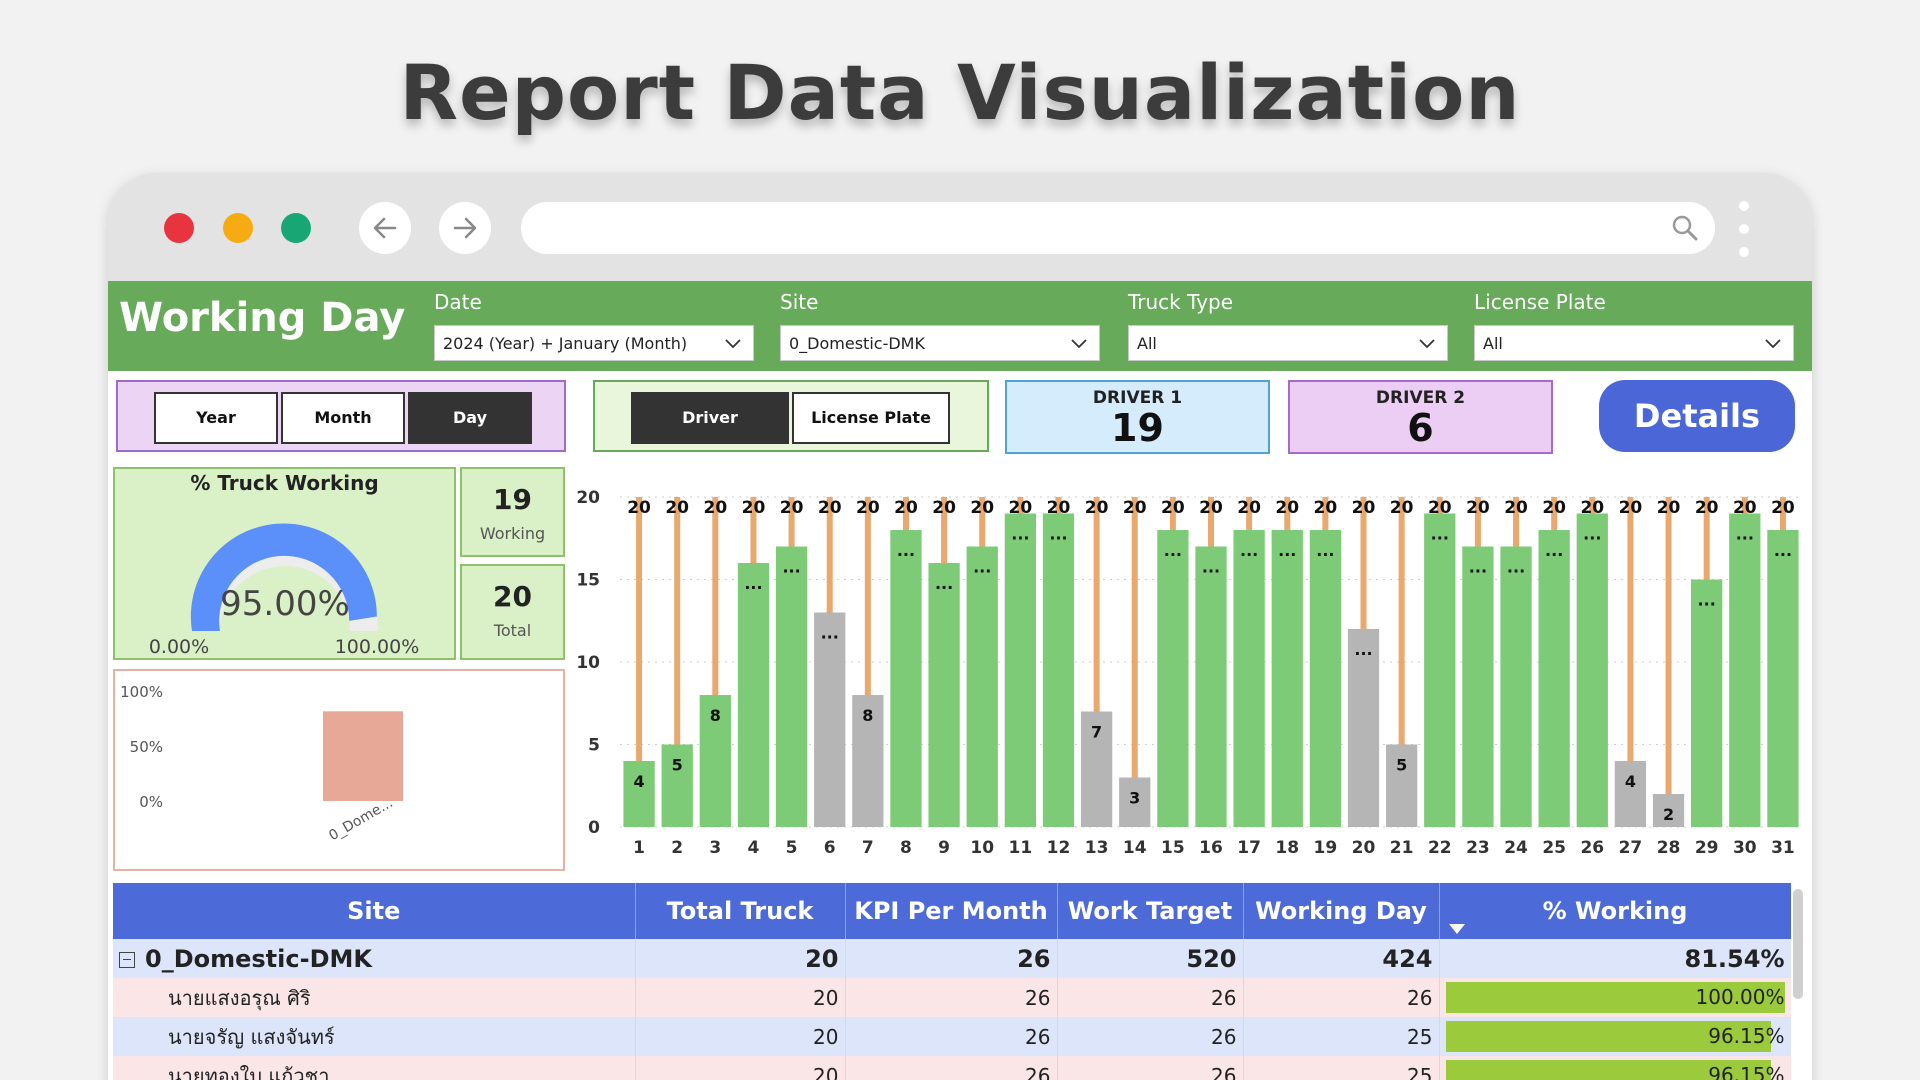 Image resolution: width=1920 pixels, height=1080 pixels. I want to click on minimize-window-dot, so click(238, 228).